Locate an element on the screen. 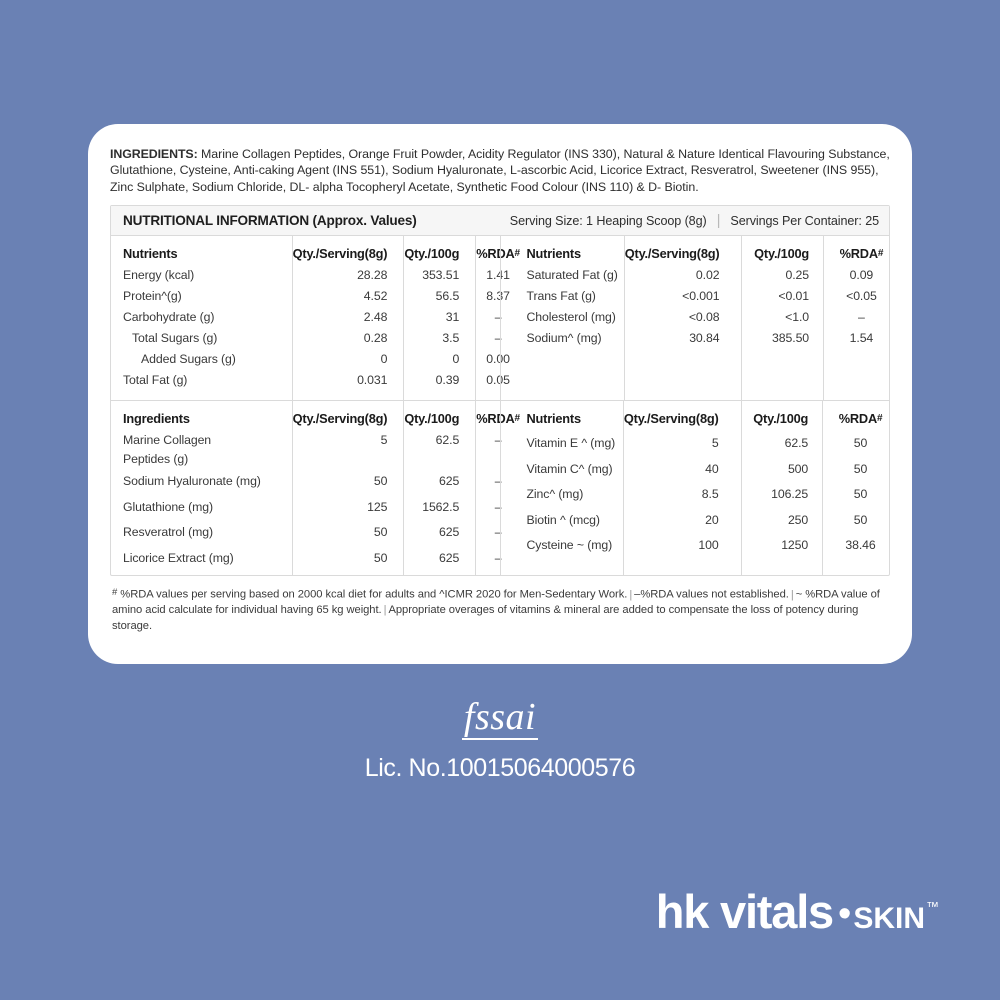  table-cell: 8.37 is located at coordinates (498, 296).